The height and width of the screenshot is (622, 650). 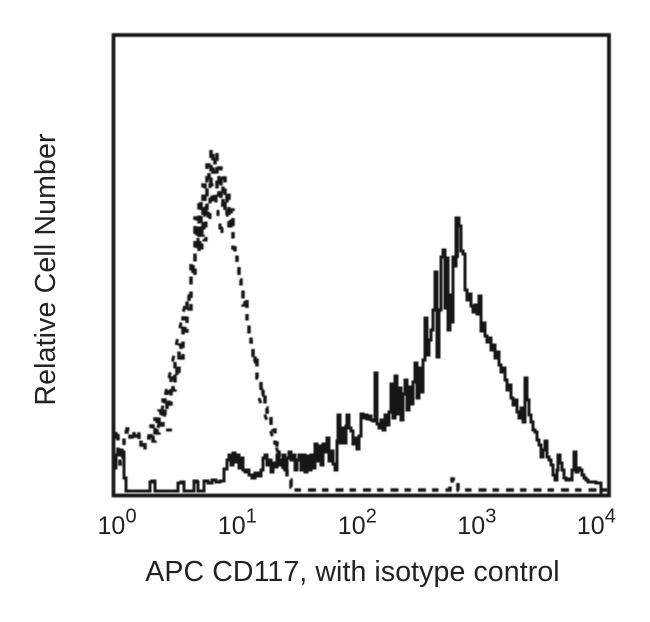 What do you see at coordinates (490, 517) in the screenshot?
I see `svg-text: 3` at bounding box center [490, 517].